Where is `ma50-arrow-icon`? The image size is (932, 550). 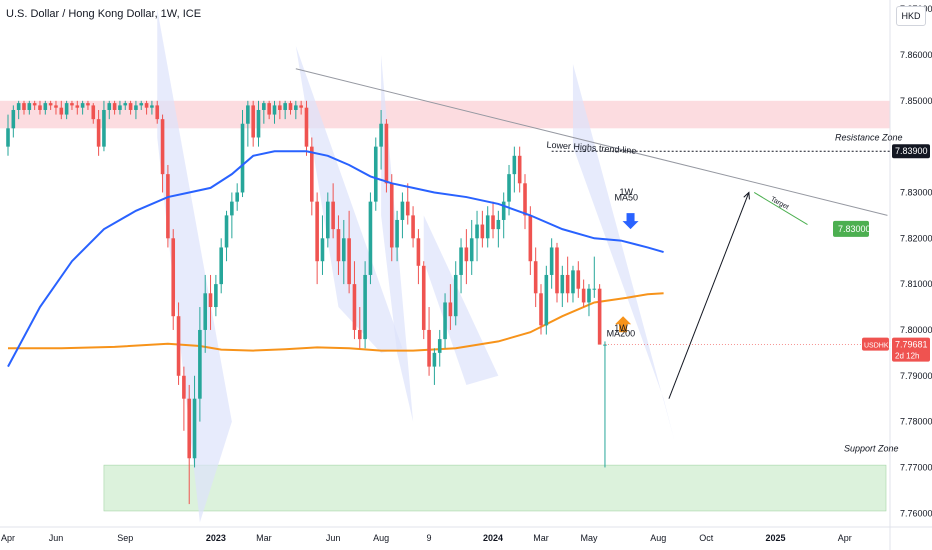
ma50-arrow-icon is located at coordinates (630, 221).